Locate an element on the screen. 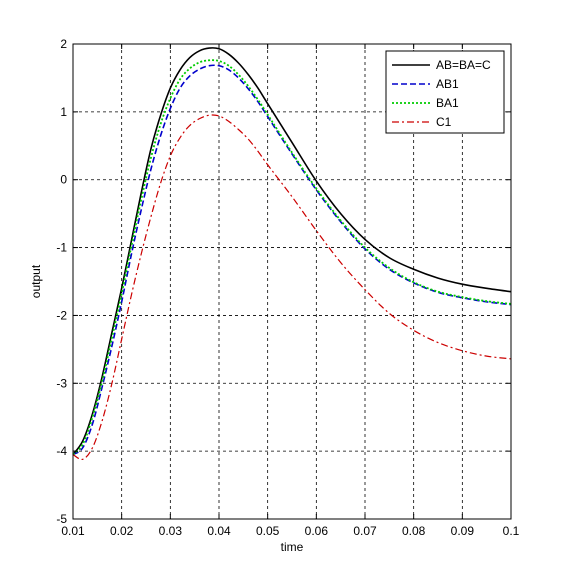 The height and width of the screenshot is (582, 564). x-tick-label: 0.1 is located at coordinates (511, 531).